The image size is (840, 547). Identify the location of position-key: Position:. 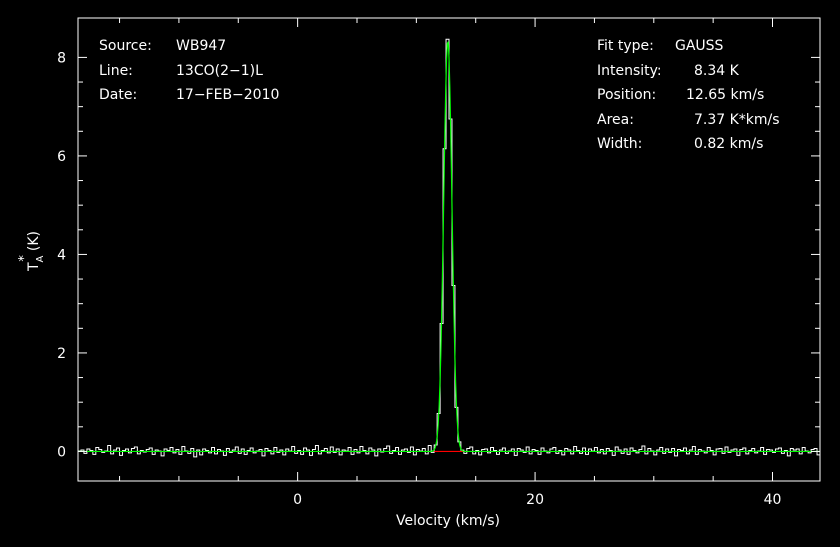
(626, 95).